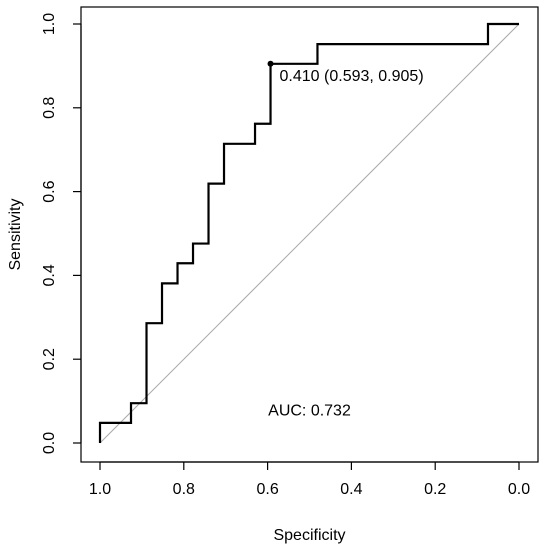  What do you see at coordinates (15, 234) in the screenshot?
I see `y-axis-title: Sensitivity` at bounding box center [15, 234].